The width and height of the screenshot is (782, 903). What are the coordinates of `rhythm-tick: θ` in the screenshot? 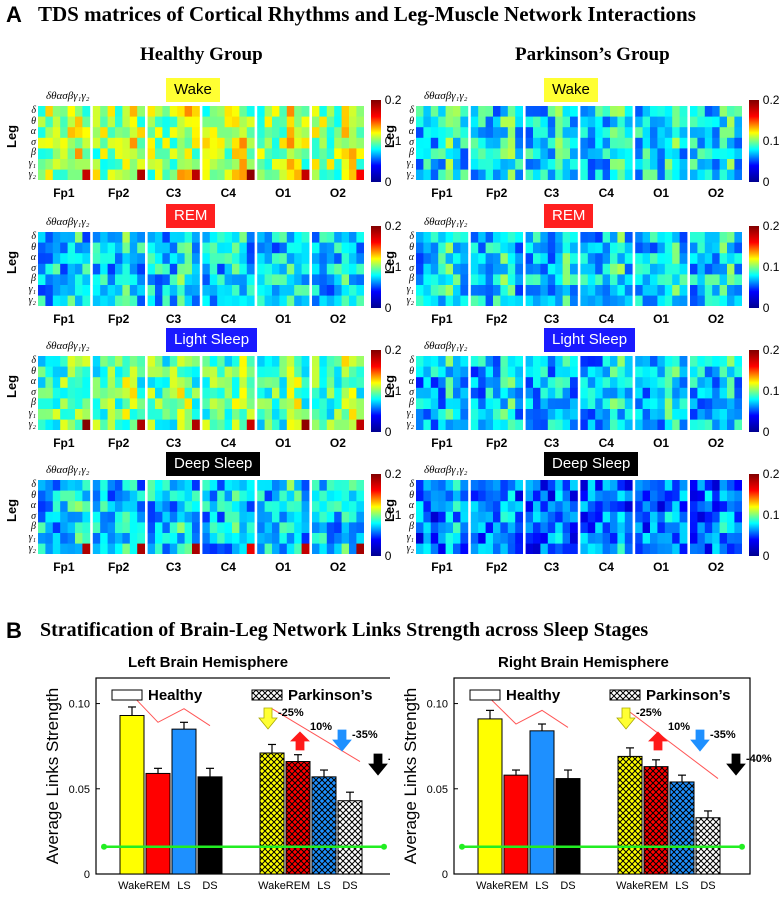 It's located at (33, 121).